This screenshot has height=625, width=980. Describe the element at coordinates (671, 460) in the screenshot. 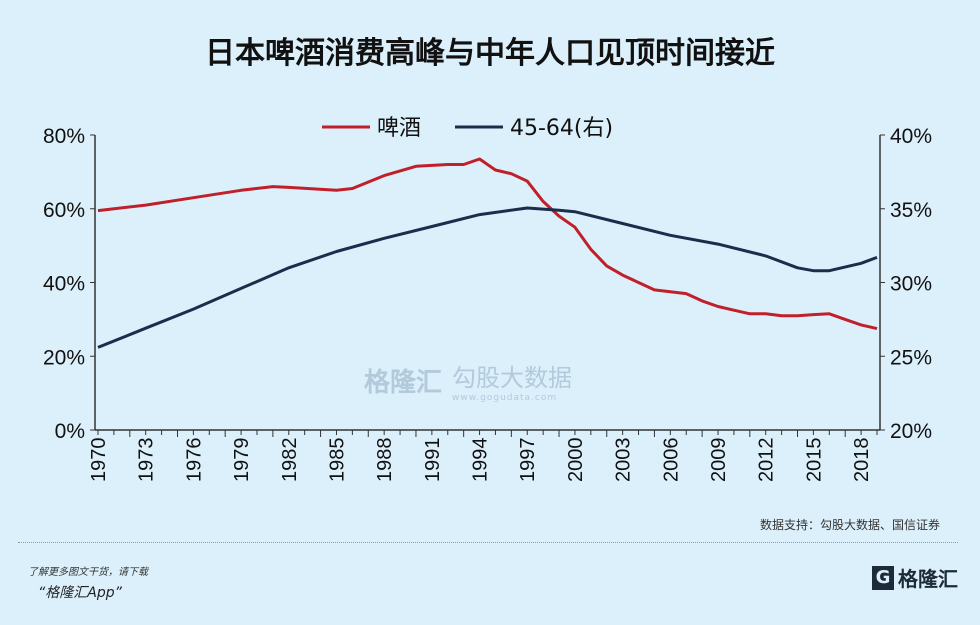

I see `x-tick-label: 2006` at that location.